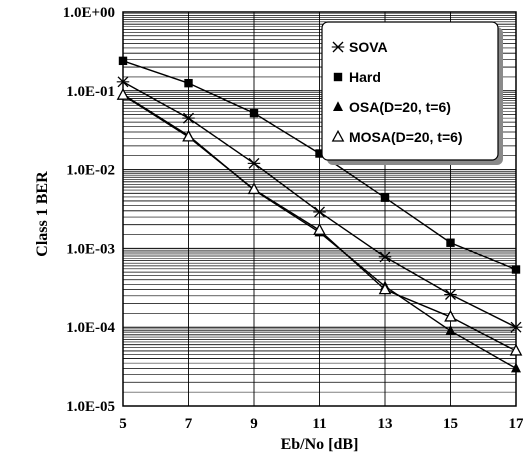 This screenshot has width=523, height=458. What do you see at coordinates (189, 424) in the screenshot?
I see `x-tick-label: 7` at bounding box center [189, 424].